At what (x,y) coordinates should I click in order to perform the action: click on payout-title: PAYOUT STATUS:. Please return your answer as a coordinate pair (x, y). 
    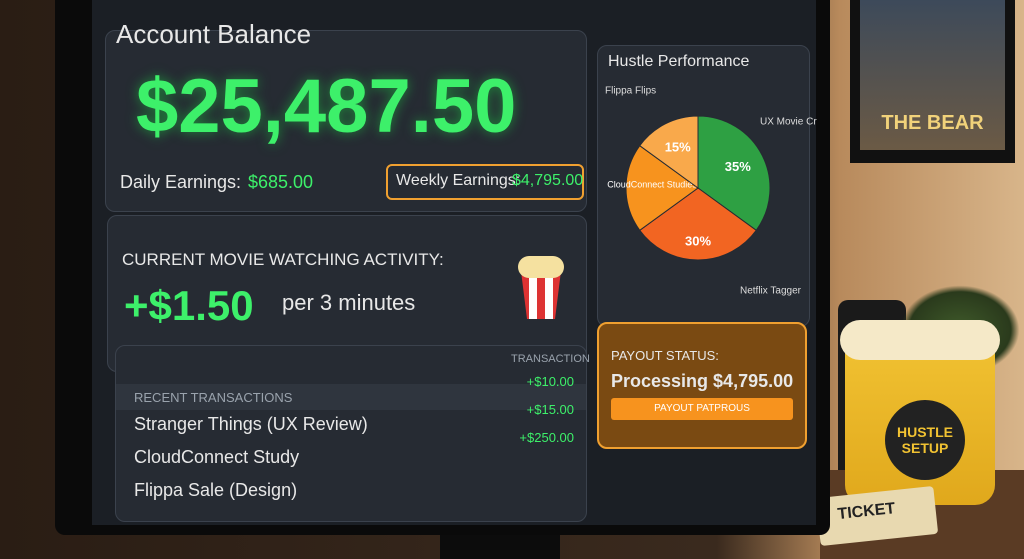
    Looking at the image, I should click on (665, 355).